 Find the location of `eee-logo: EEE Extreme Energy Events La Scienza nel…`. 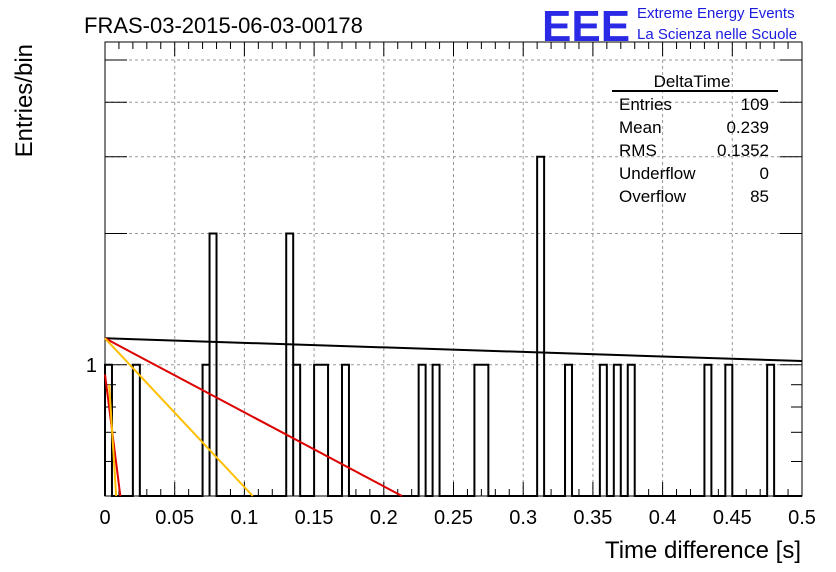

eee-logo: EEE Extreme Energy Events La Scienza nel… is located at coordinates (669, 26).